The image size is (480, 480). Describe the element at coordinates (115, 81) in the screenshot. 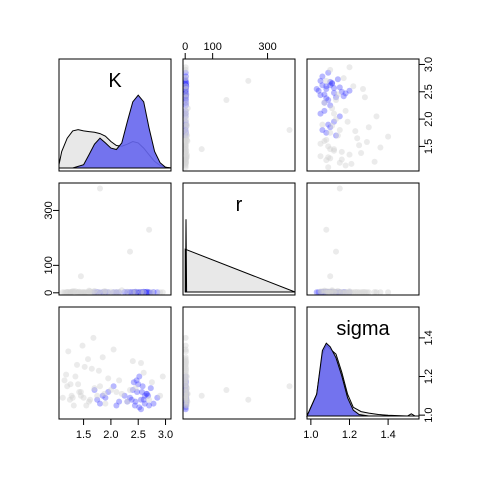

I see `diagonal-label-K: K` at that location.